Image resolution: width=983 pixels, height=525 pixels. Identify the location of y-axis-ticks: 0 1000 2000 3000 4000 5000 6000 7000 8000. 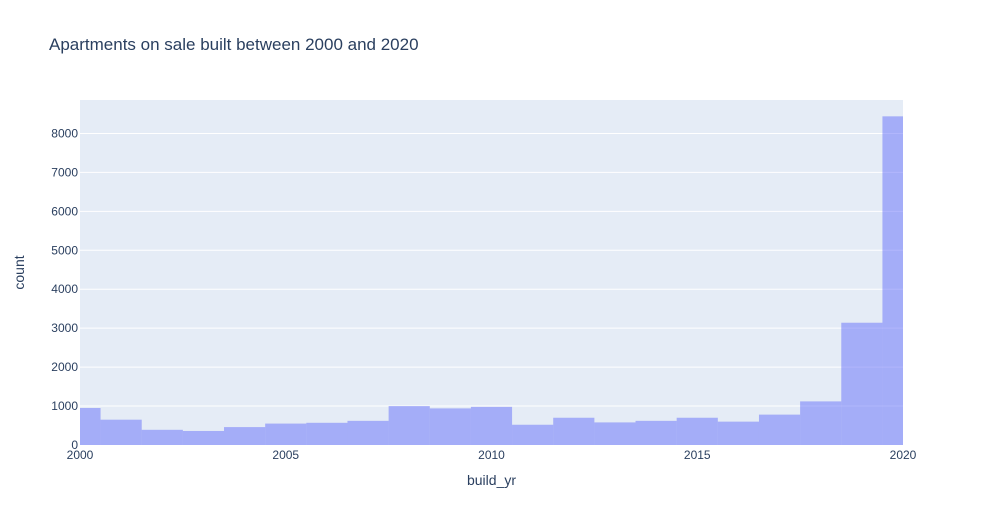
(64, 289).